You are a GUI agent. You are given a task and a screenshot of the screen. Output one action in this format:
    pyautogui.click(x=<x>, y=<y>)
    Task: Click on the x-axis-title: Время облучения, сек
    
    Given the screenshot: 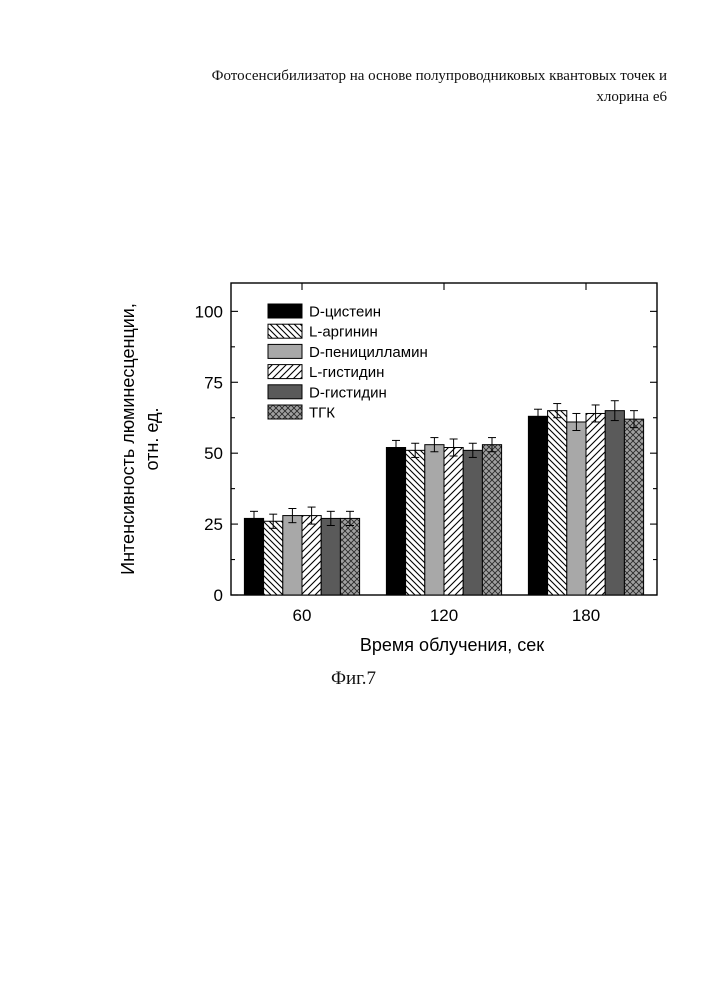 What is the action you would take?
    pyautogui.click(x=452, y=645)
    